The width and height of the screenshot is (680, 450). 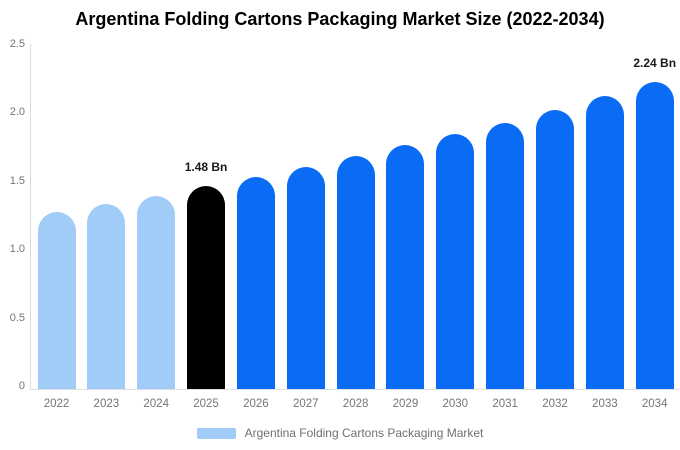 I want to click on x-tick-2023: 2023, so click(x=106, y=404).